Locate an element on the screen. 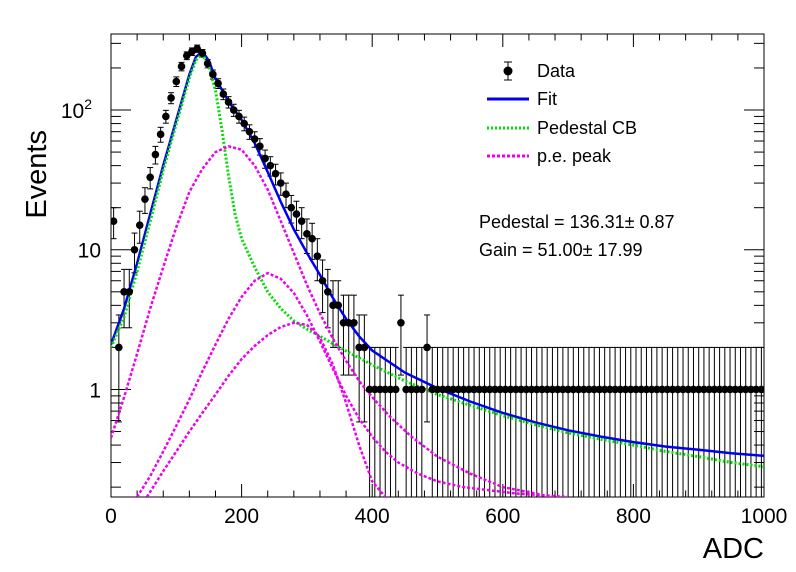  x-tick-label: 600 is located at coordinates (502, 516).